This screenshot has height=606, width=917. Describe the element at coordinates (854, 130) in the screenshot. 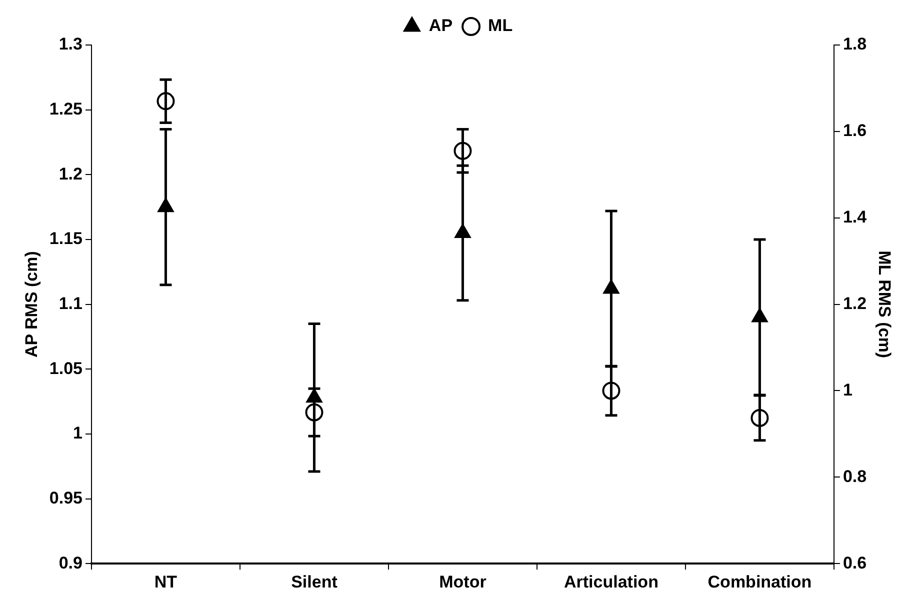

I see `y2-tick-label: 1.6` at that location.